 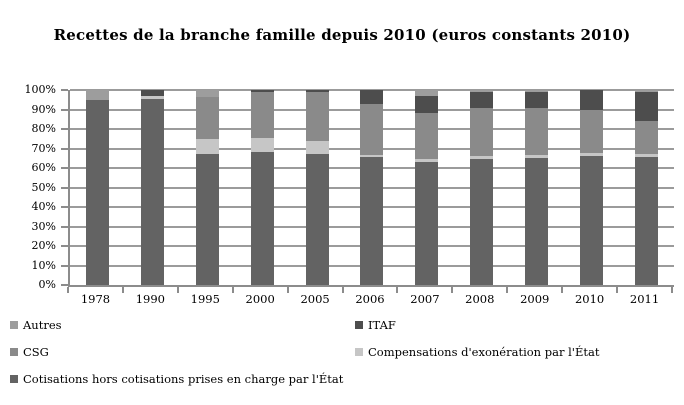 I want to click on bar-2007, so click(x=427, y=187).